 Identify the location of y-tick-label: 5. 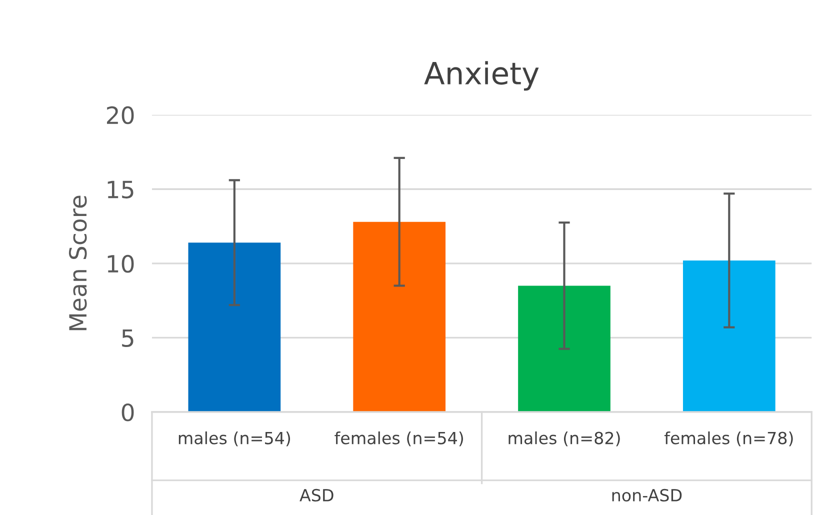
(128, 338).